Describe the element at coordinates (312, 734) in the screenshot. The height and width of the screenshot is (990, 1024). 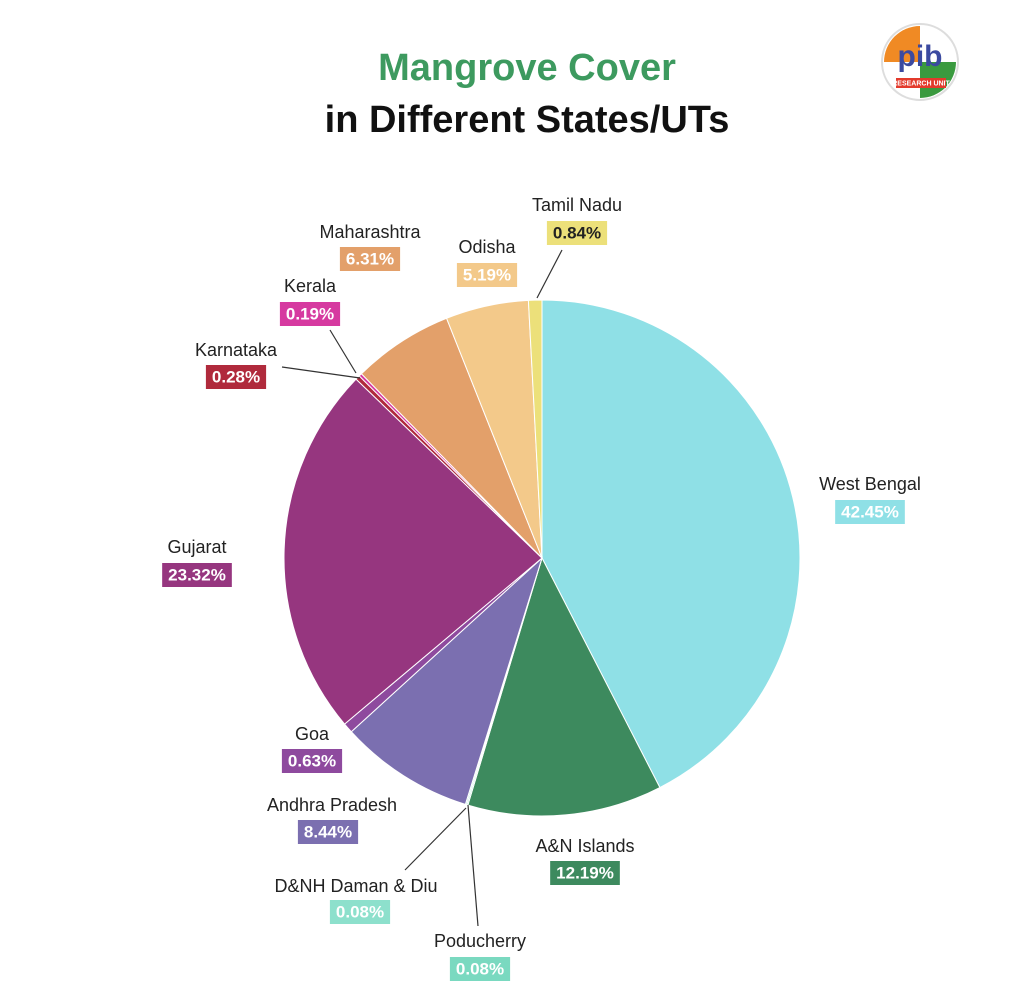
I see `slice-name: Goa` at that location.